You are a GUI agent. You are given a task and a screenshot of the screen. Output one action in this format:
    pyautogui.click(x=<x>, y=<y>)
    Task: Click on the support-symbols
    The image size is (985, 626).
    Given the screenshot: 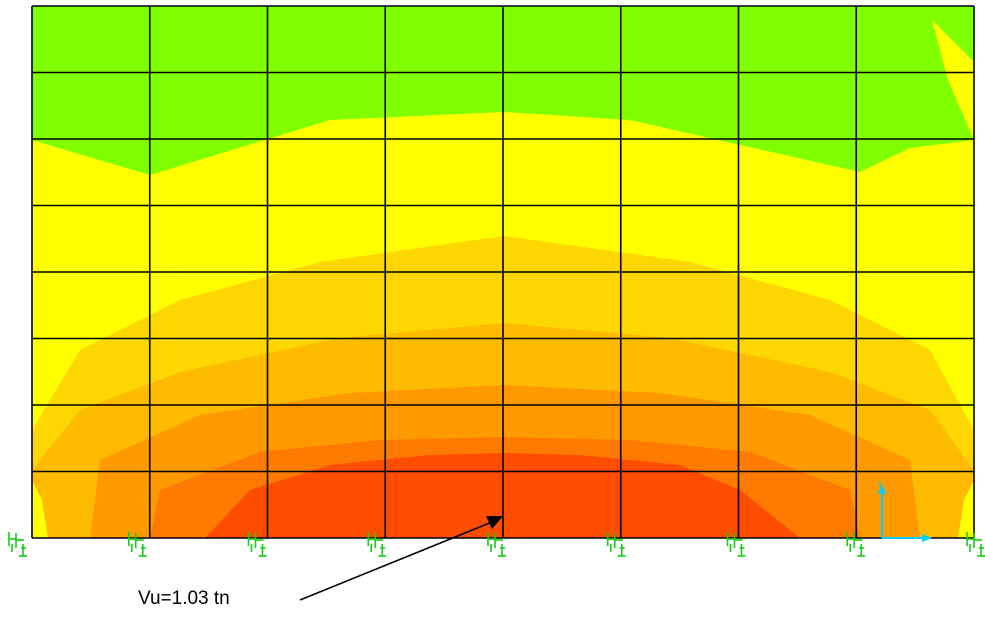 What is the action you would take?
    pyautogui.click(x=496, y=544)
    